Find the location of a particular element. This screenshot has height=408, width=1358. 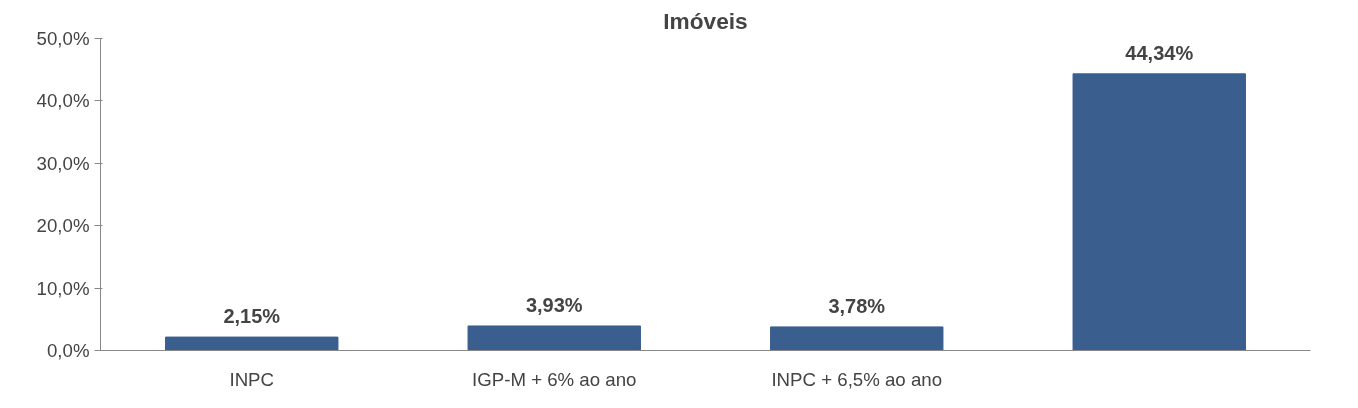

chart-title: Imóveis is located at coordinates (705, 20).